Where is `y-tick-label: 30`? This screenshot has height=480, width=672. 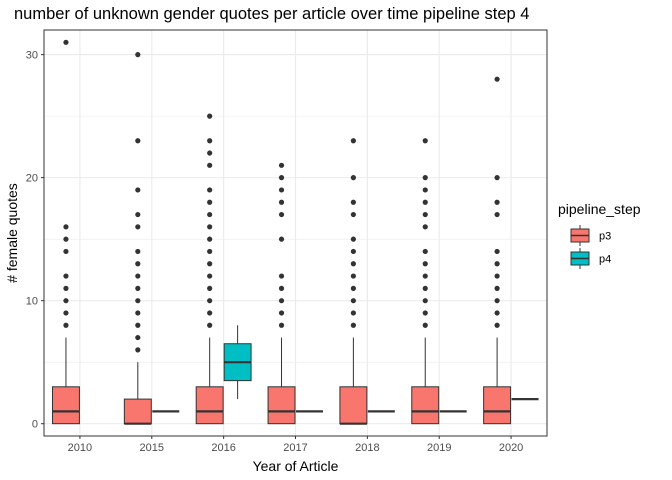 y-tick-label: 30 is located at coordinates (32, 56).